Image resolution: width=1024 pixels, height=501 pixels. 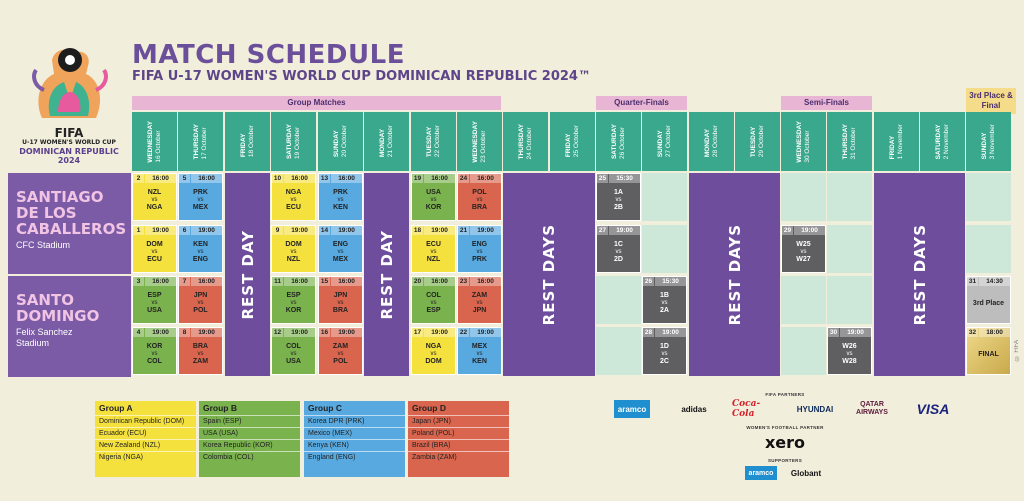 What do you see at coordinates (618, 244) in the screenshot?
I see `team-1: 1C` at bounding box center [618, 244].